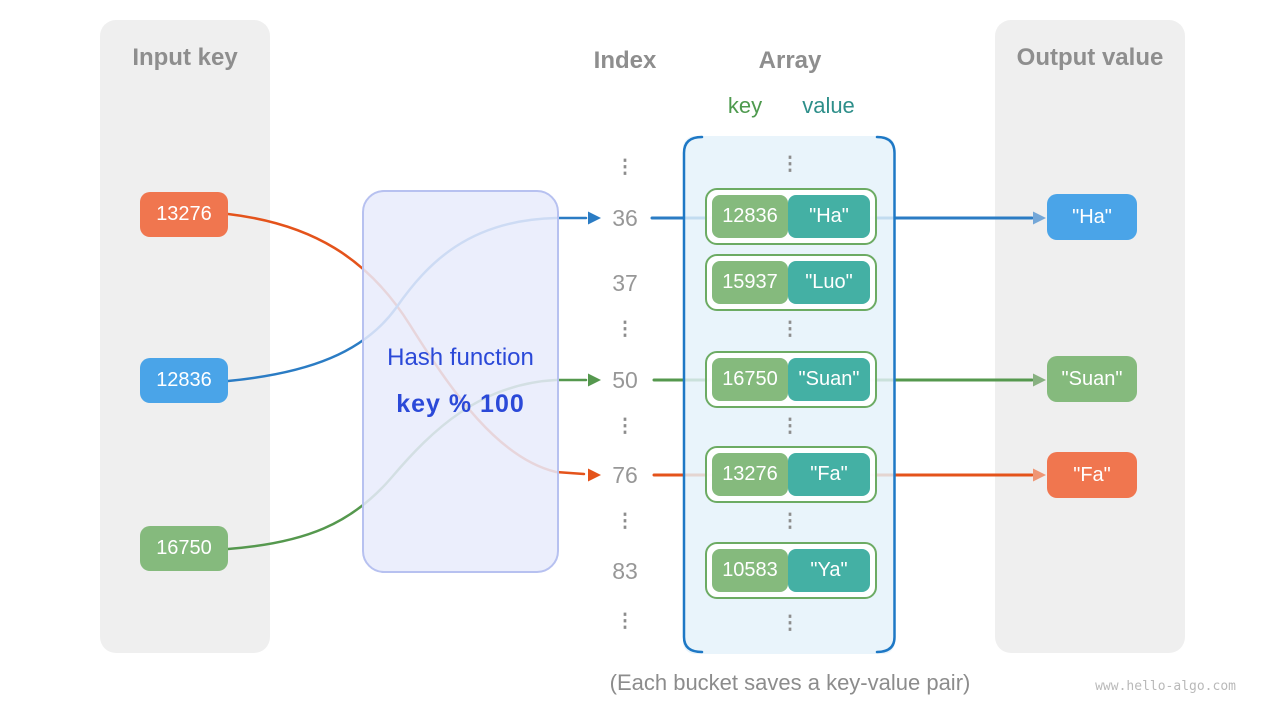 The height and width of the screenshot is (720, 1280). Describe the element at coordinates (625, 475) in the screenshot. I see `index-76: 76` at that location.